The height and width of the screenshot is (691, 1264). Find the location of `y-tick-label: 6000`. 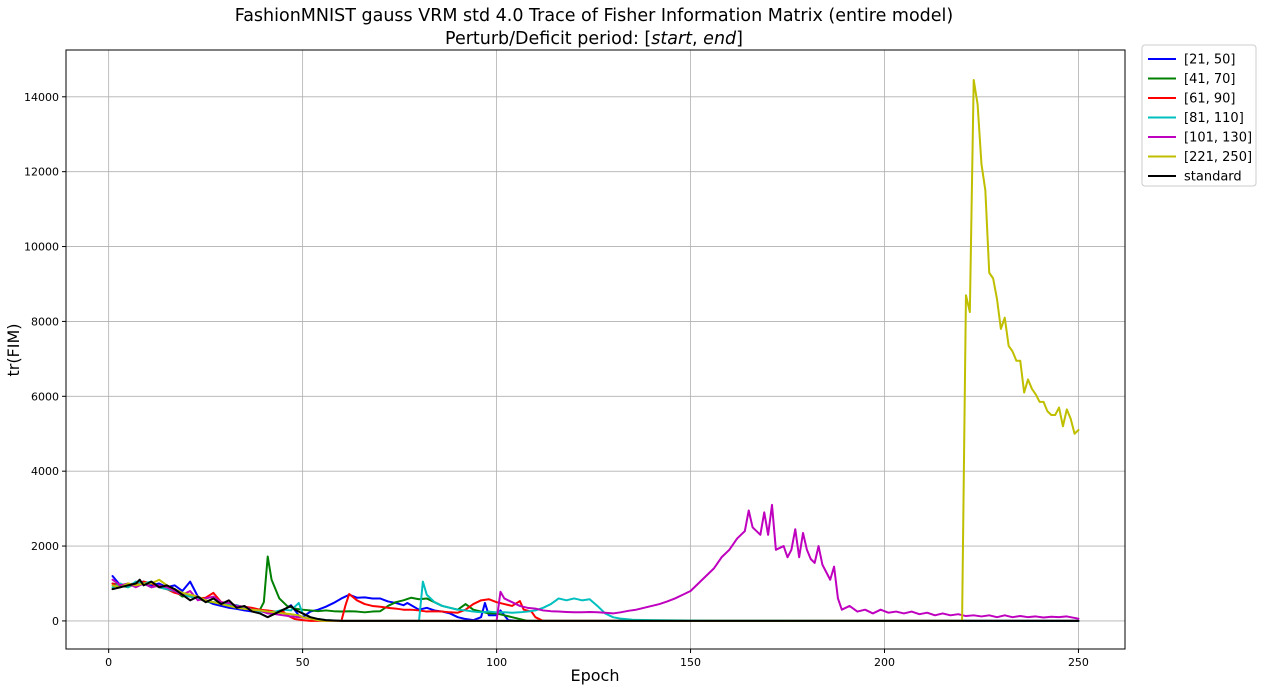

y-tick-label: 6000 is located at coordinates (45, 396).